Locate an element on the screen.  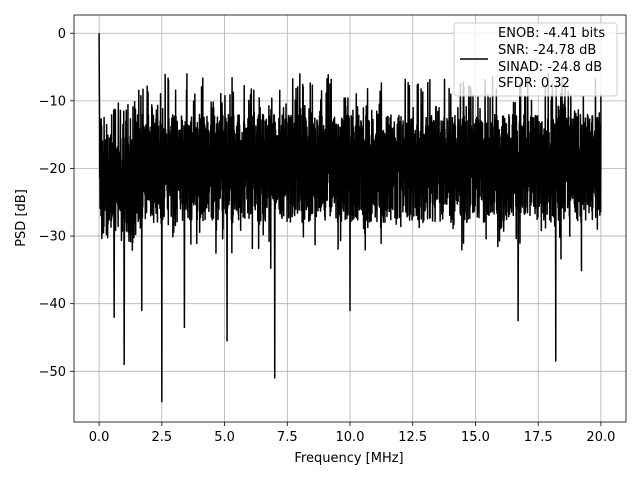
x-tick-label: 5.0 is located at coordinates (224, 437).